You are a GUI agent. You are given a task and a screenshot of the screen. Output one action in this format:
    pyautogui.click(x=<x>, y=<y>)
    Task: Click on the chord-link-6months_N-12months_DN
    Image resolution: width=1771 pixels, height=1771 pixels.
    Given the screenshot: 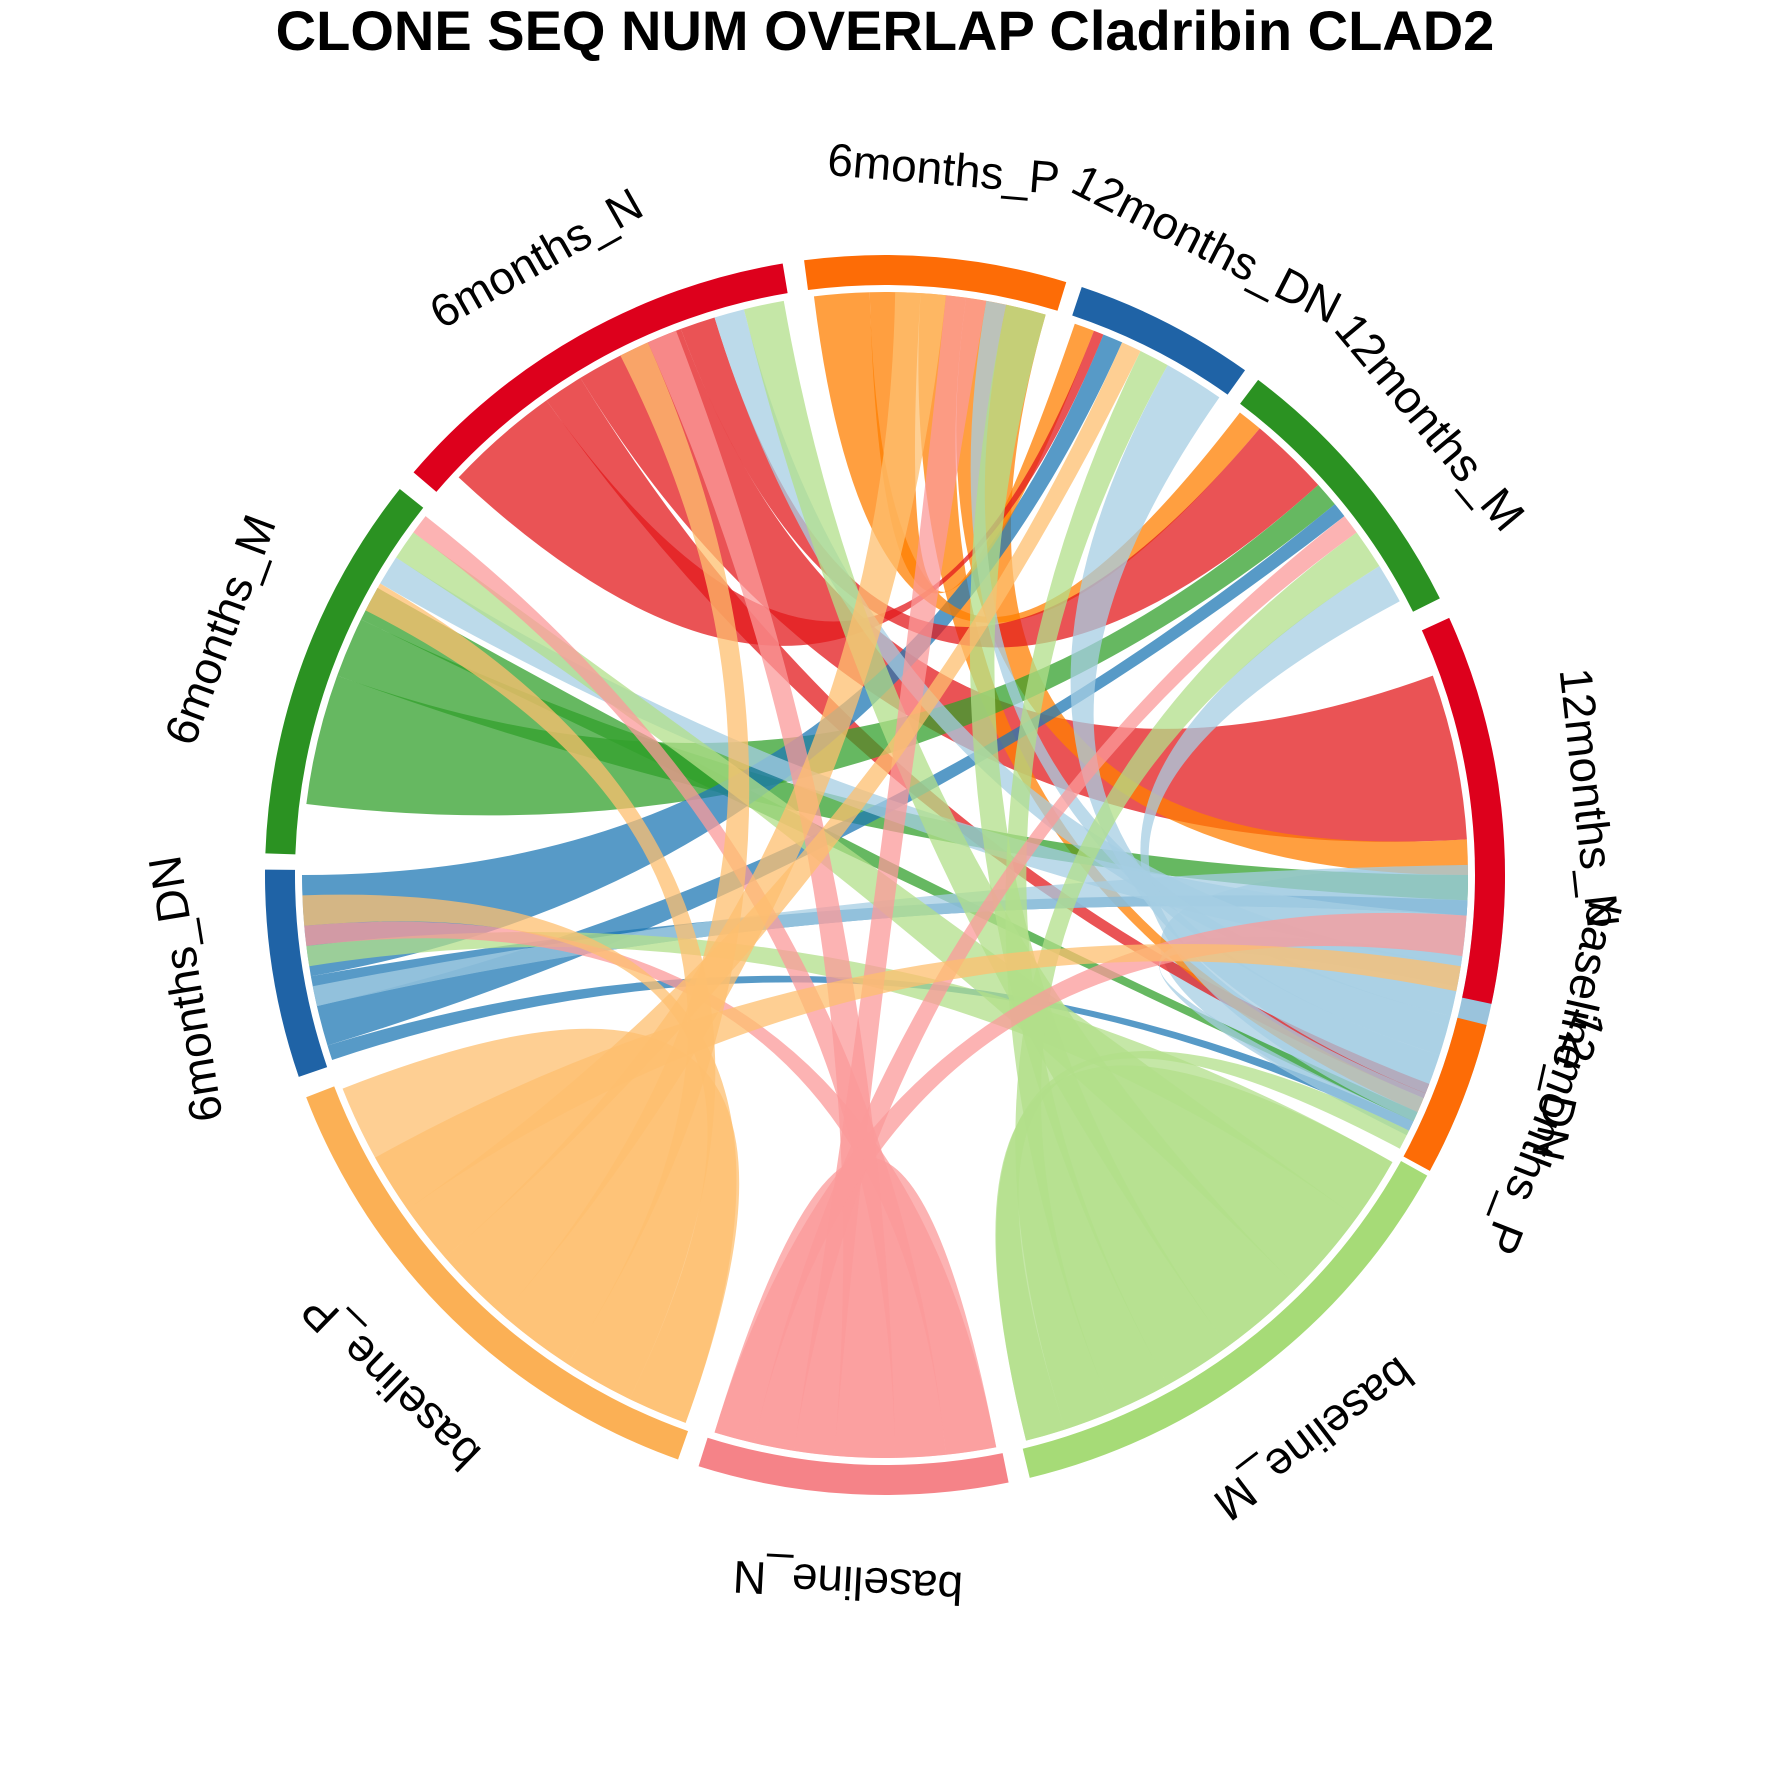 What is the action you would take?
    pyautogui.click(x=781, y=488)
    